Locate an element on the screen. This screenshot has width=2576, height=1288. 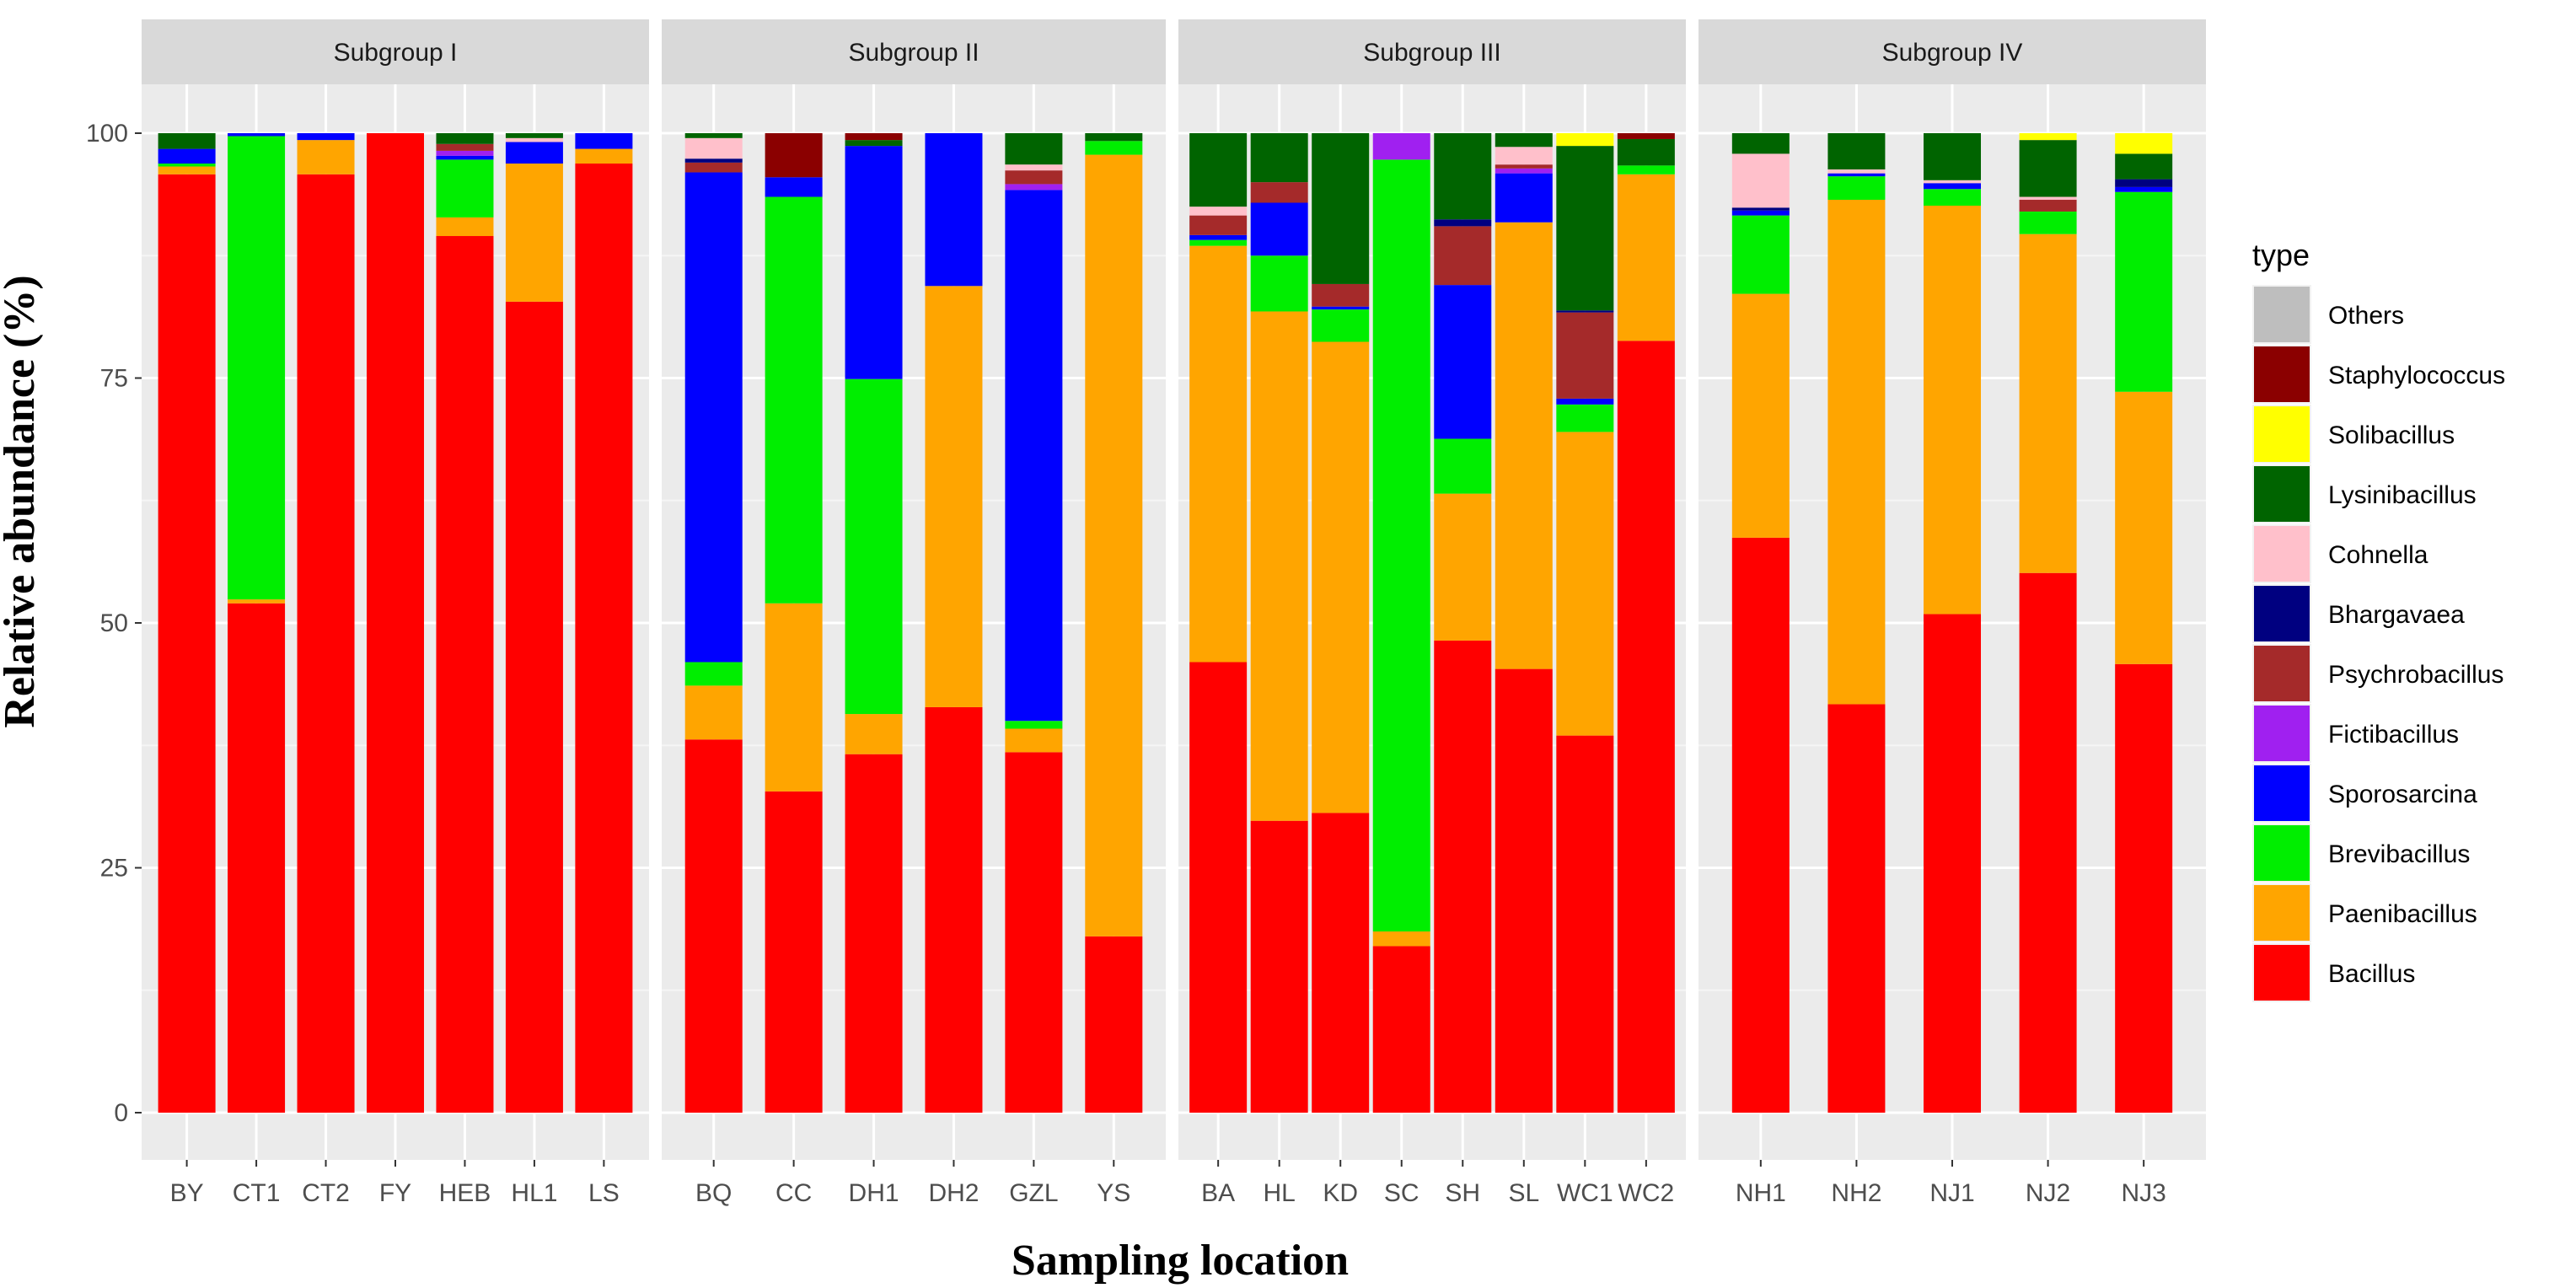
legend-item-bacillus: Bacillus is located at coordinates (2333, 972).